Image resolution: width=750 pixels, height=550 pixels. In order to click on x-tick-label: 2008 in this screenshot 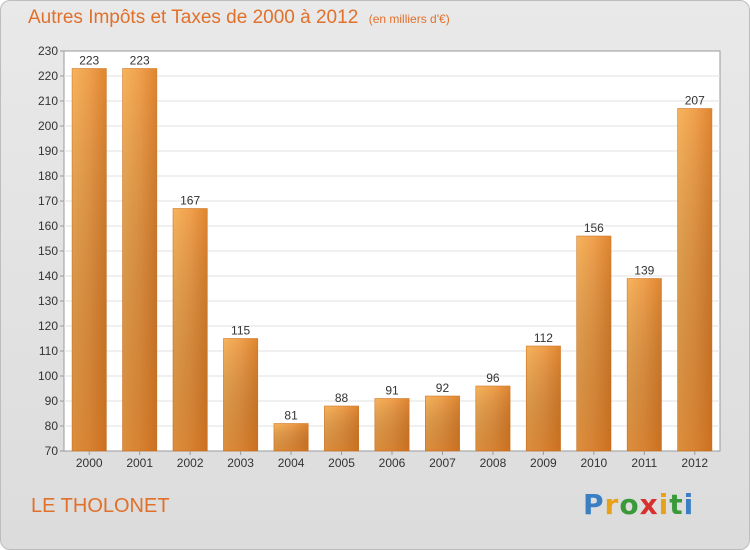, I will do `click(493, 463)`.